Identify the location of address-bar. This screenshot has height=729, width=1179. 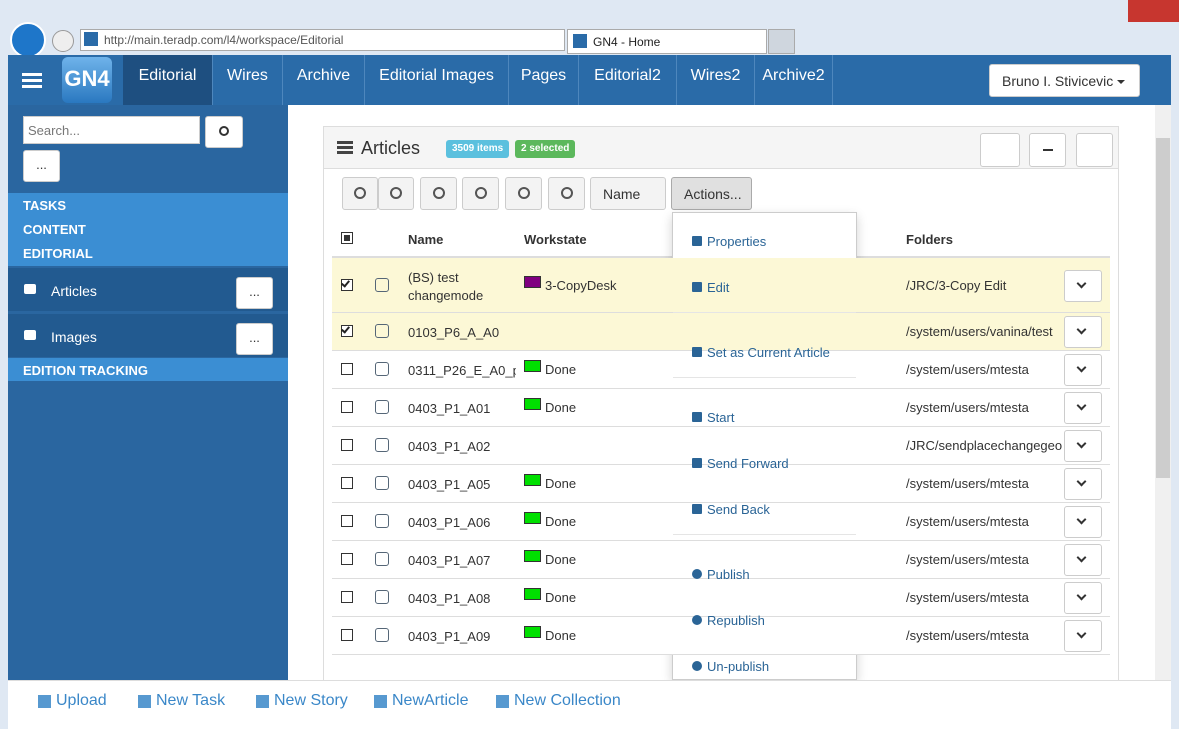
(322, 40).